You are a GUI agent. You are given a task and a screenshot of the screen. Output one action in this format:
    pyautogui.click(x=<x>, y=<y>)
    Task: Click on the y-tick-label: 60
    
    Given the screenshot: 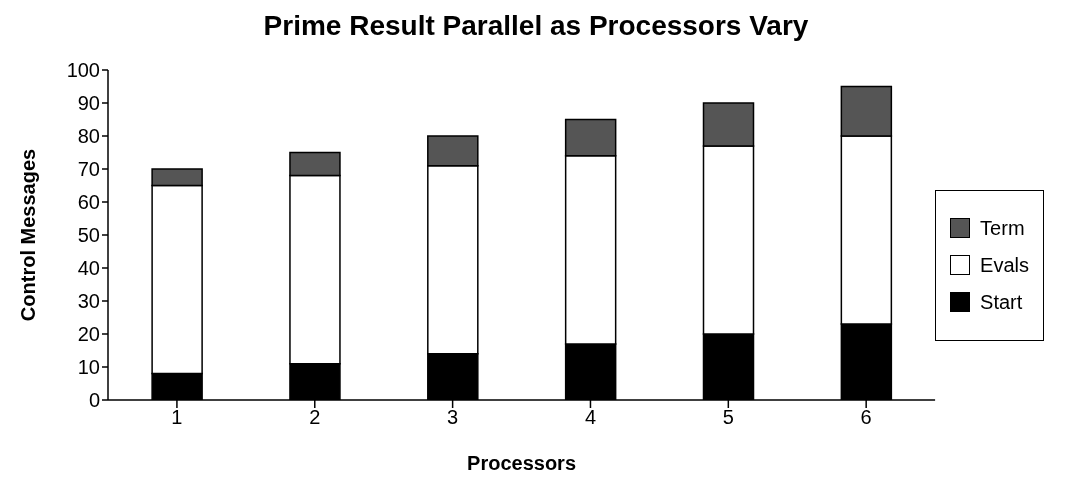 What is the action you would take?
    pyautogui.click(x=88, y=202)
    